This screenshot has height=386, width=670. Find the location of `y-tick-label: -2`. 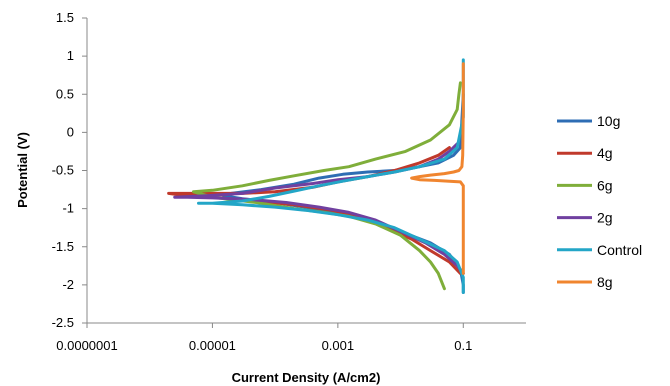

y-tick-label: -2 is located at coordinates (68, 284).